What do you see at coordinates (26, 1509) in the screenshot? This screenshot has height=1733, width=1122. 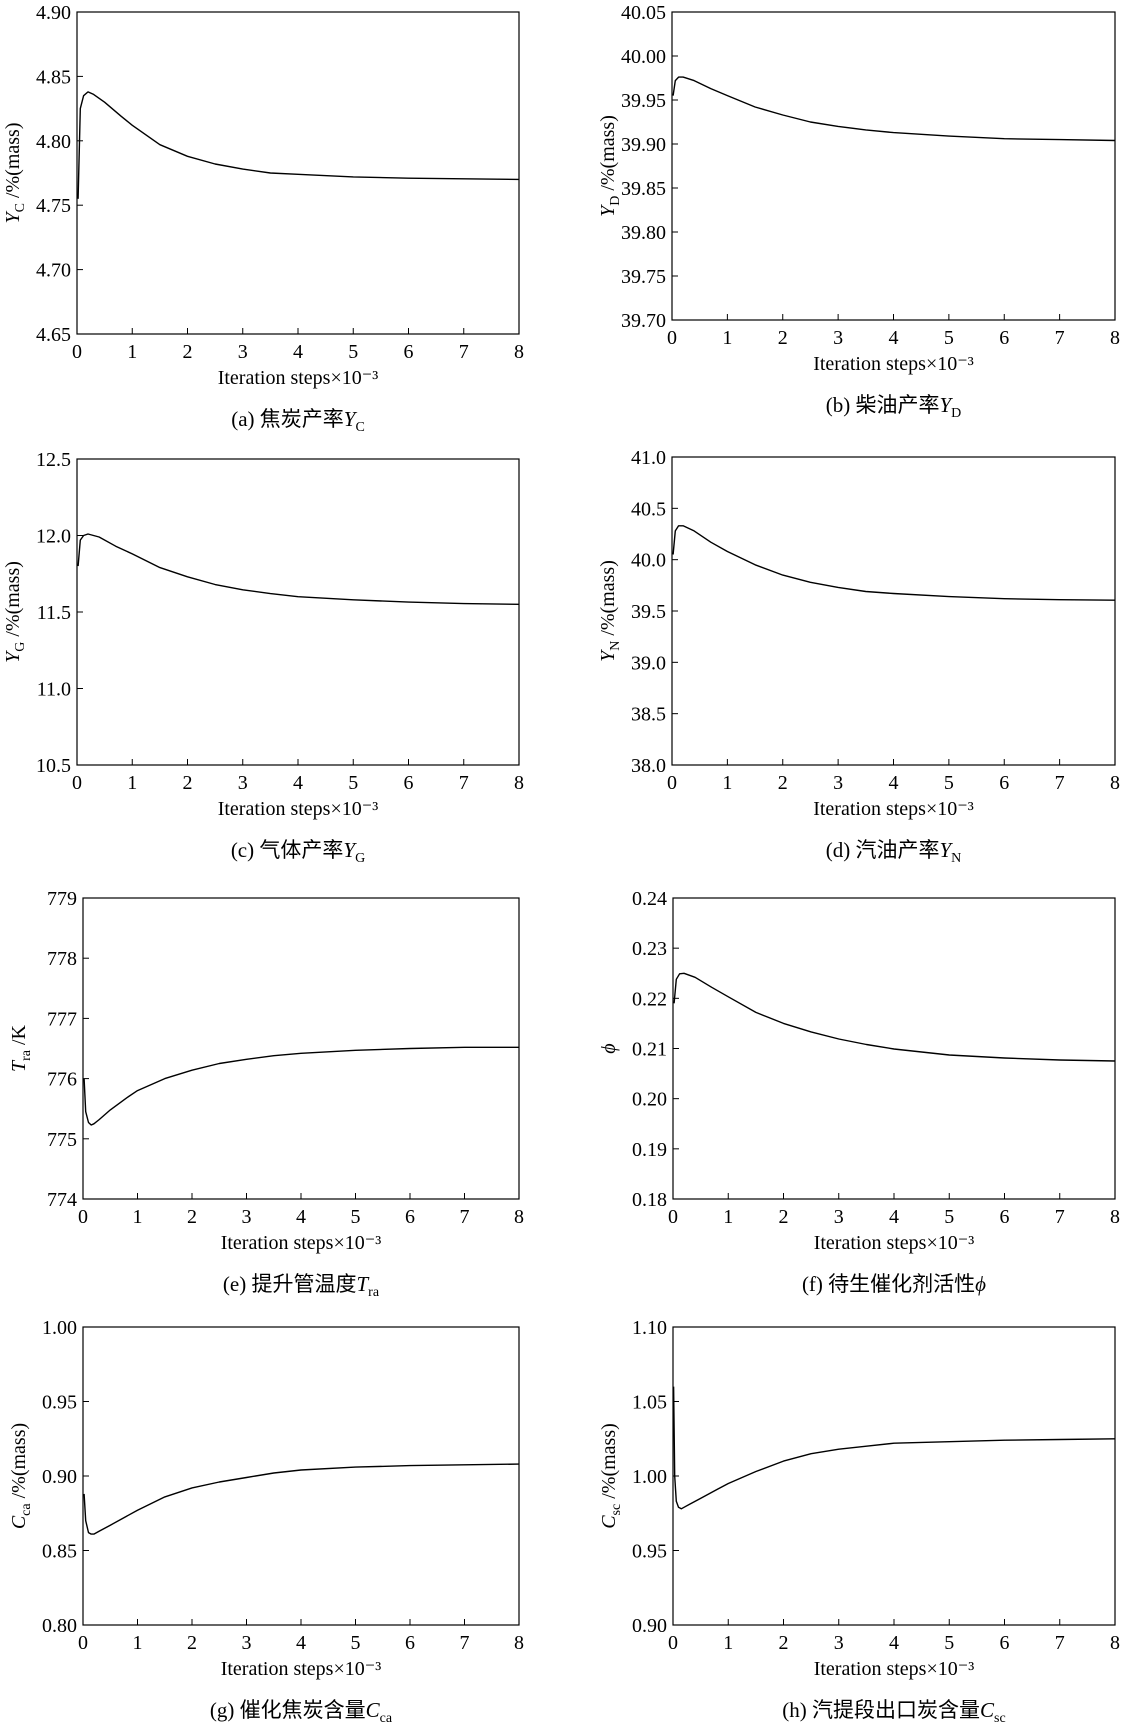 I see `panel-g-y-axis-subscript: ca` at bounding box center [26, 1509].